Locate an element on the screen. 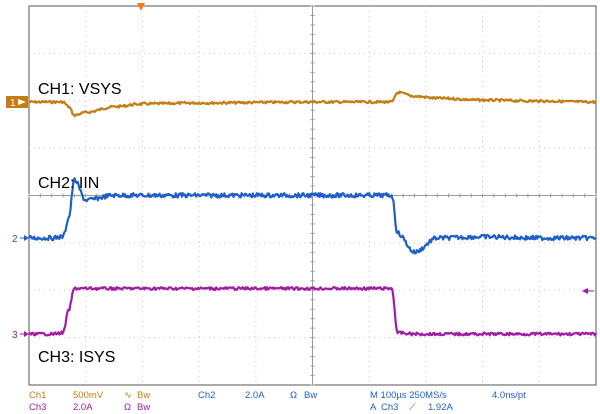  status-ch3-impedance: Ω is located at coordinates (127, 407).